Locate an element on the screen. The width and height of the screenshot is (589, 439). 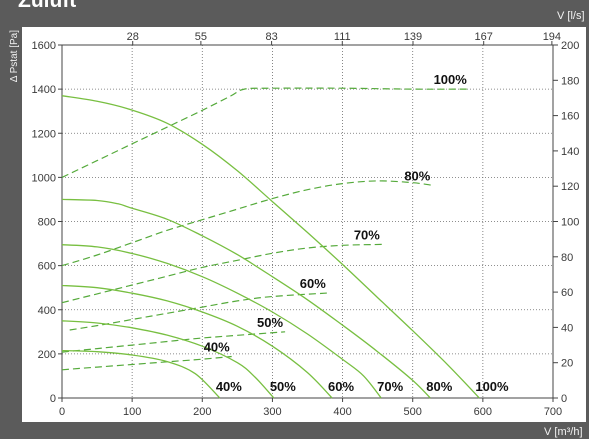
pressure-curve-label-40-percent: 40% is located at coordinates (229, 386).